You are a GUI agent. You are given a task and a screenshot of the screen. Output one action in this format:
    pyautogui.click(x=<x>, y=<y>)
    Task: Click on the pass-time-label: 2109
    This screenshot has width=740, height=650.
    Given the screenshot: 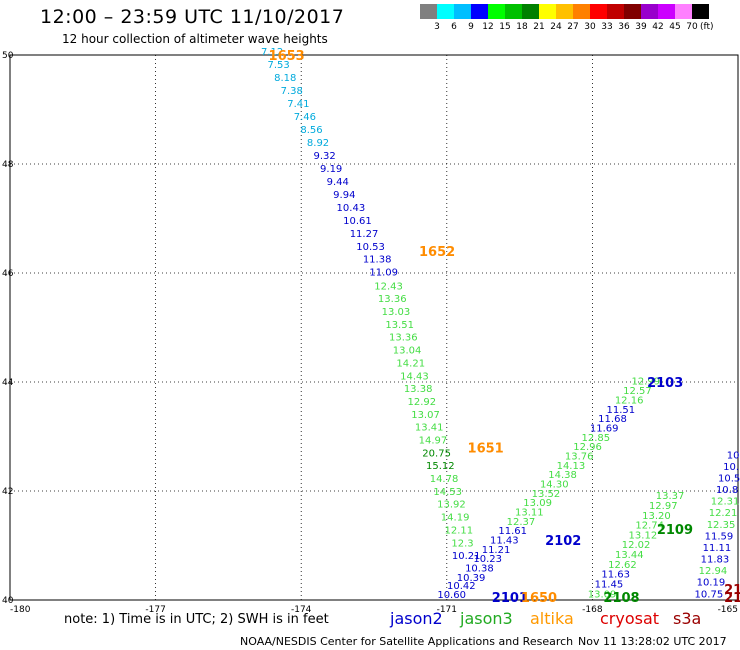 What is the action you would take?
    pyautogui.click(x=675, y=530)
    